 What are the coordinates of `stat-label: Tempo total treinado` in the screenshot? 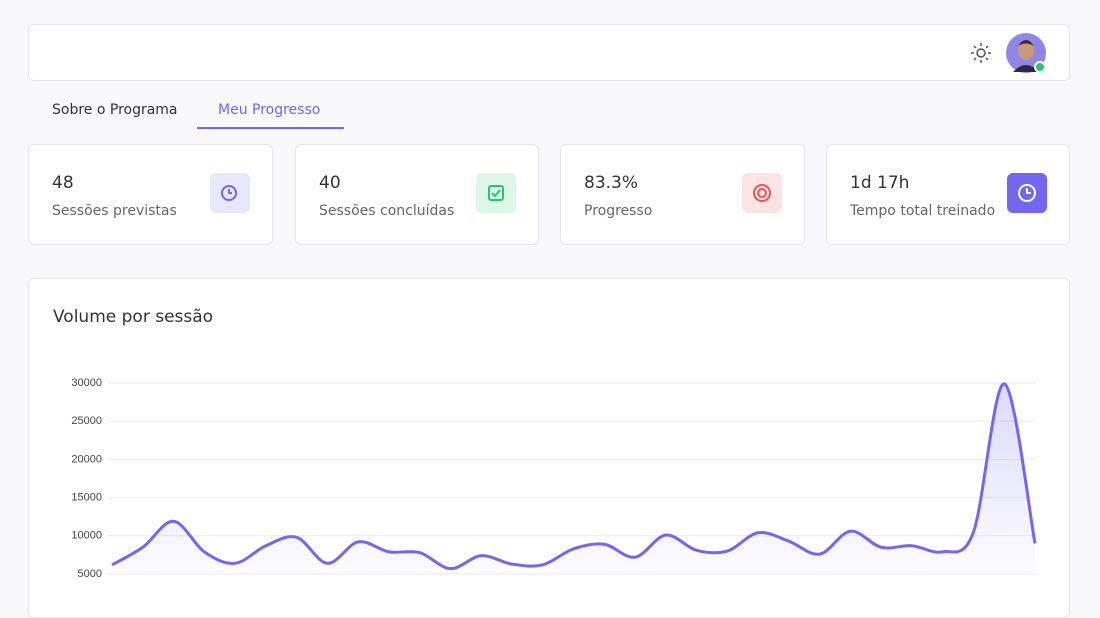 It's located at (923, 211).